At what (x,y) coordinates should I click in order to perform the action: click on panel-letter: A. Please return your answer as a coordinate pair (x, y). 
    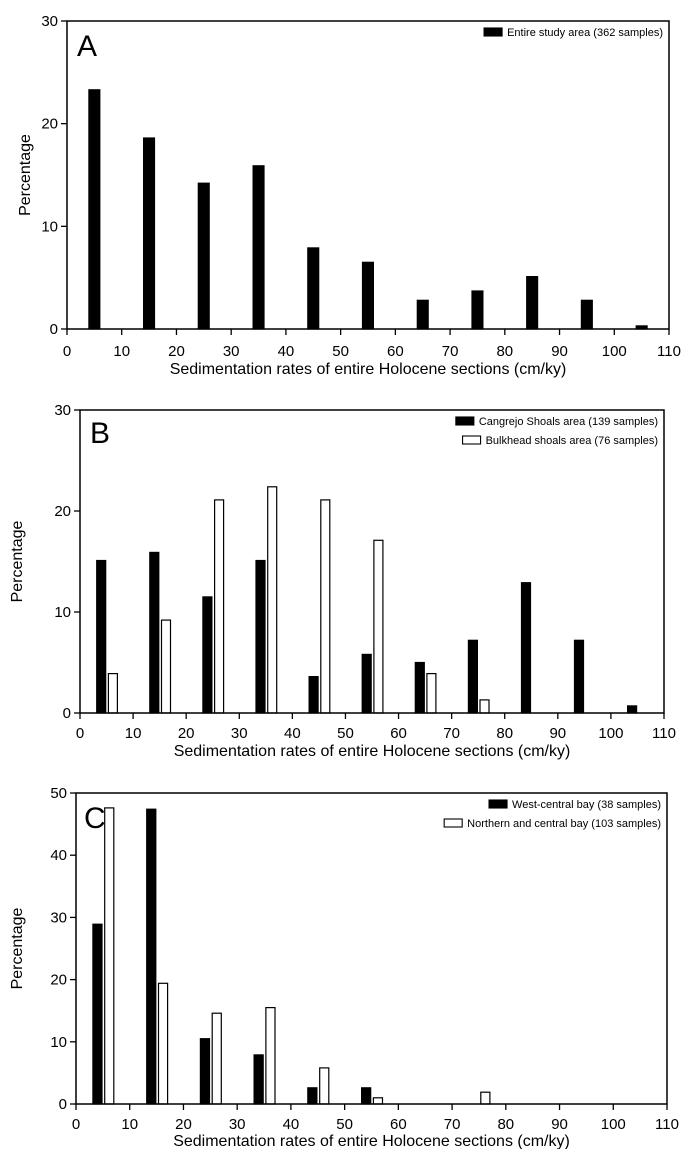
    Looking at the image, I should click on (87, 46).